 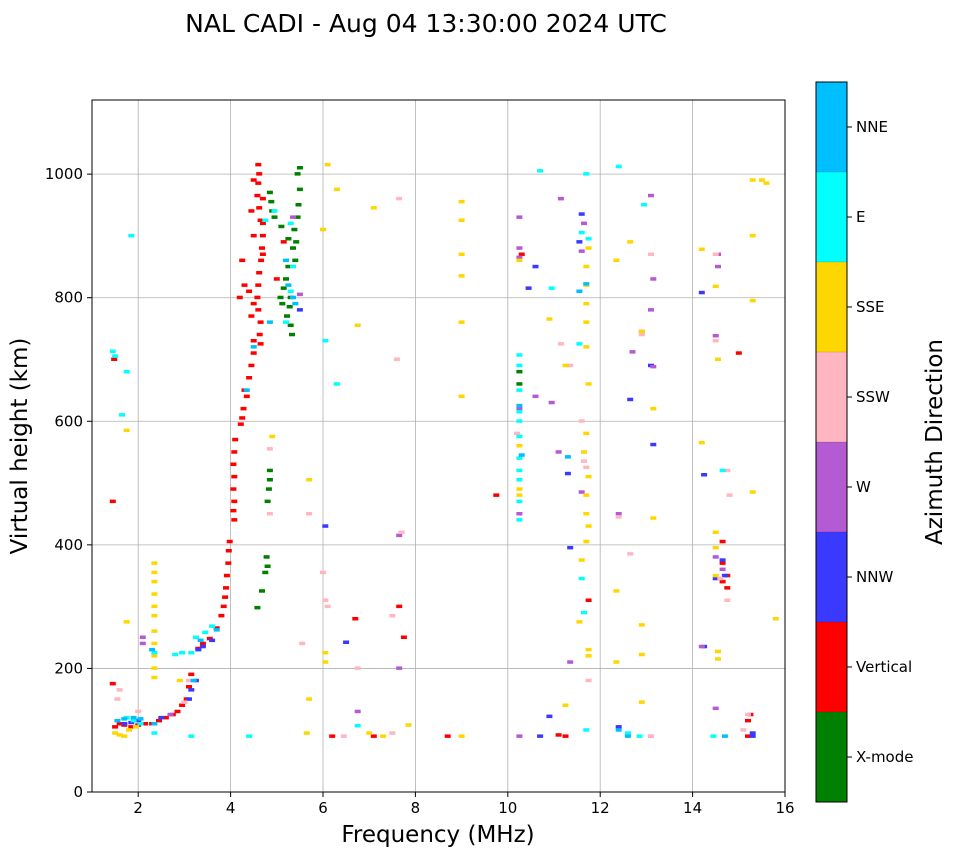 I want to click on colorbar-frame, so click(x=831, y=442).